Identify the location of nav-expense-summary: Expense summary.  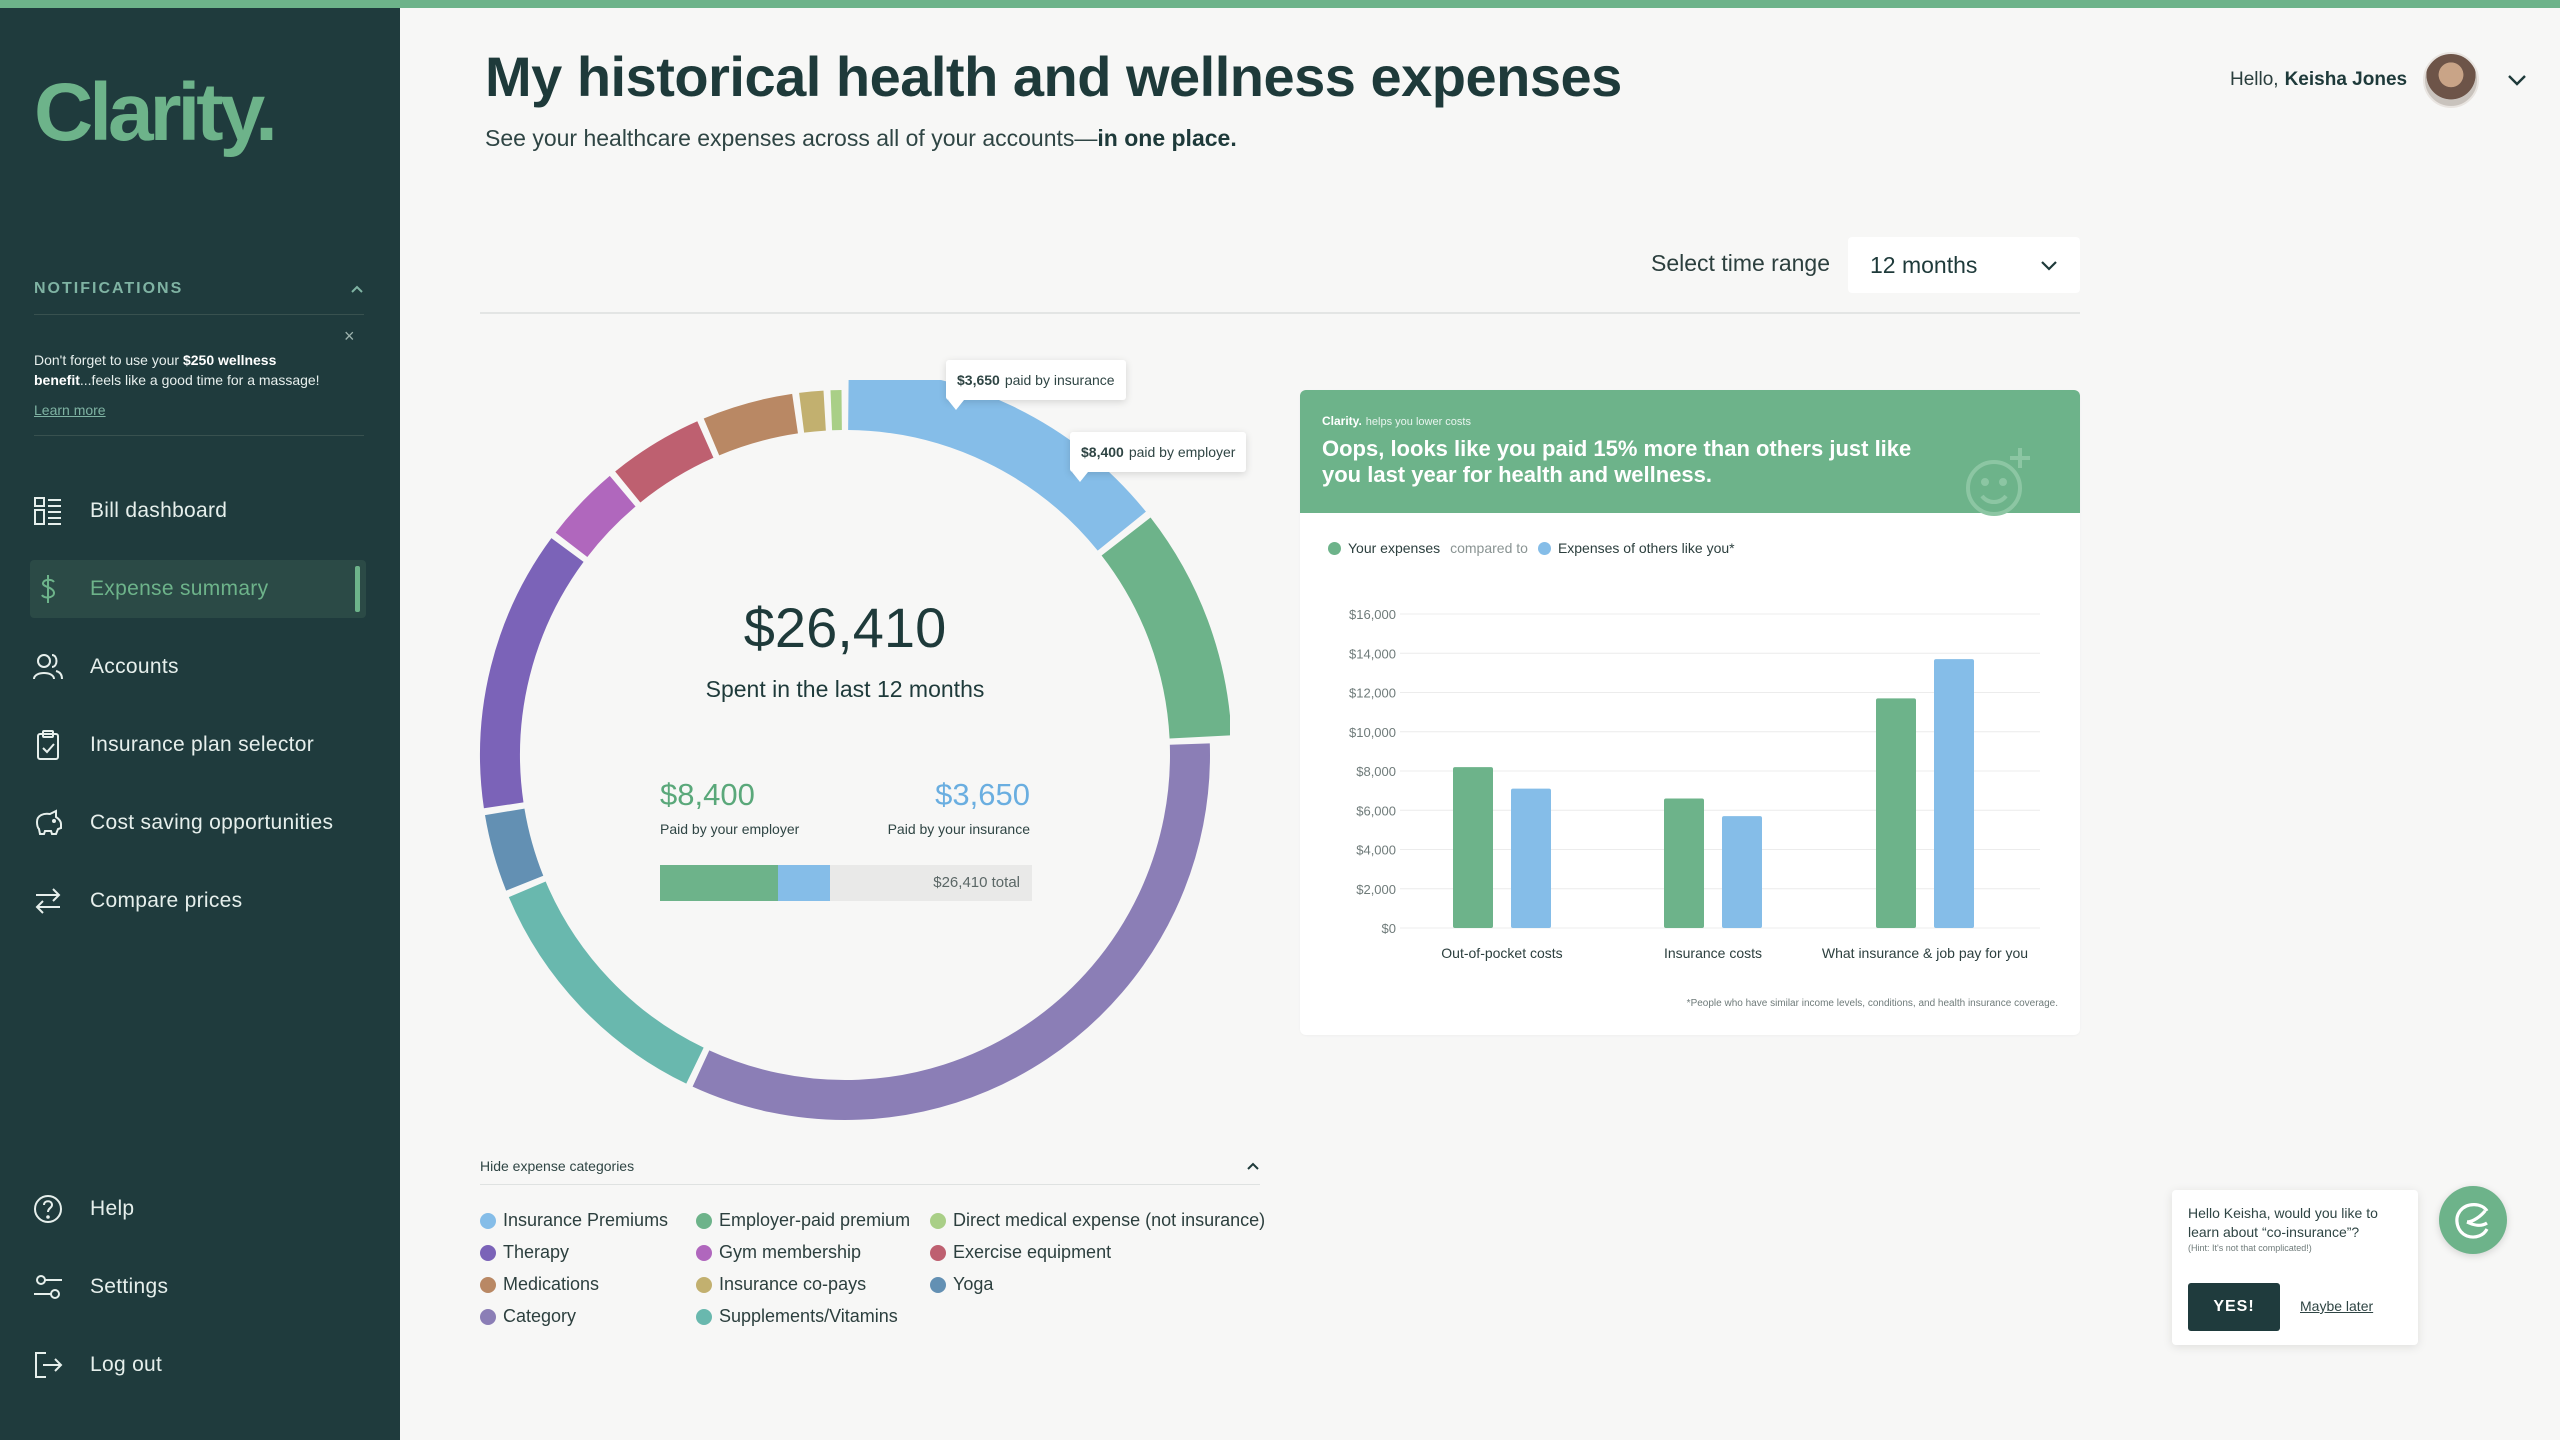
(198, 589).